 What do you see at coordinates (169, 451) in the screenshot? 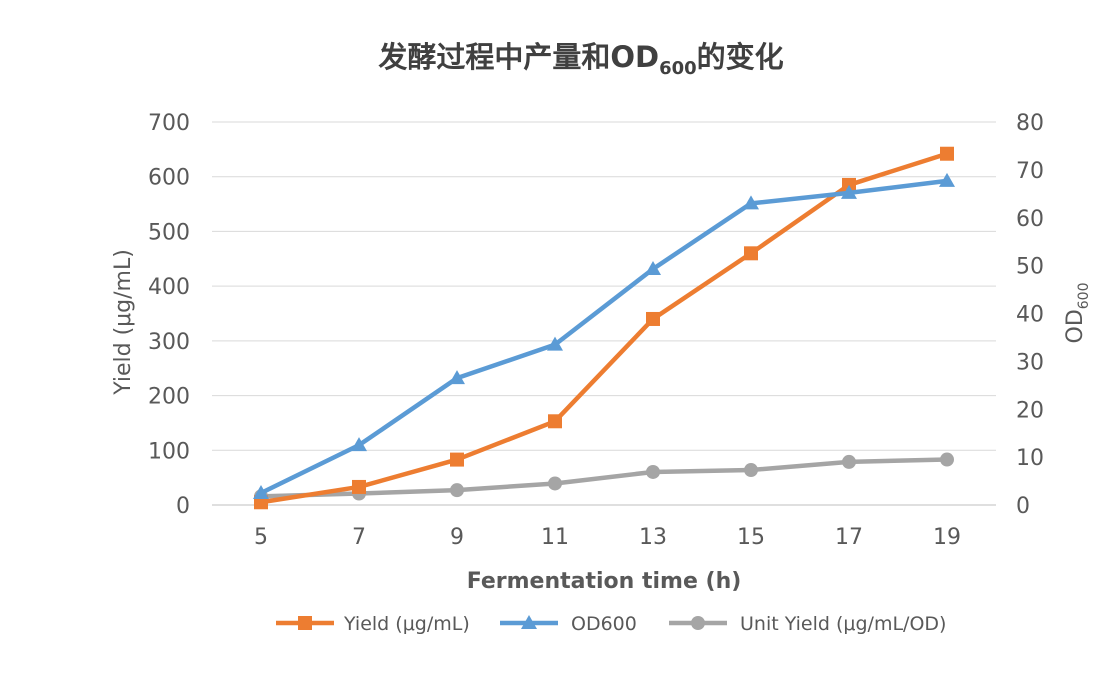
I see `y-left-tick-label: 100` at bounding box center [169, 451].